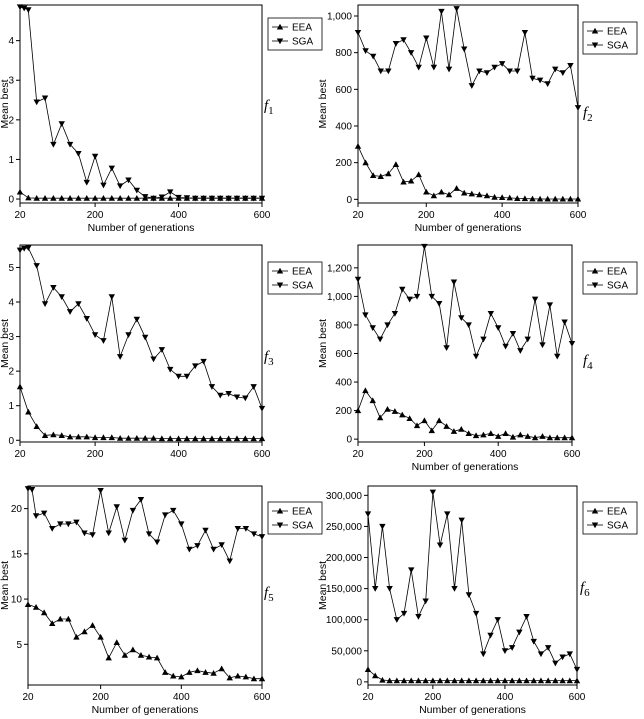  I want to click on y-tick-label: 600, so click(343, 354).